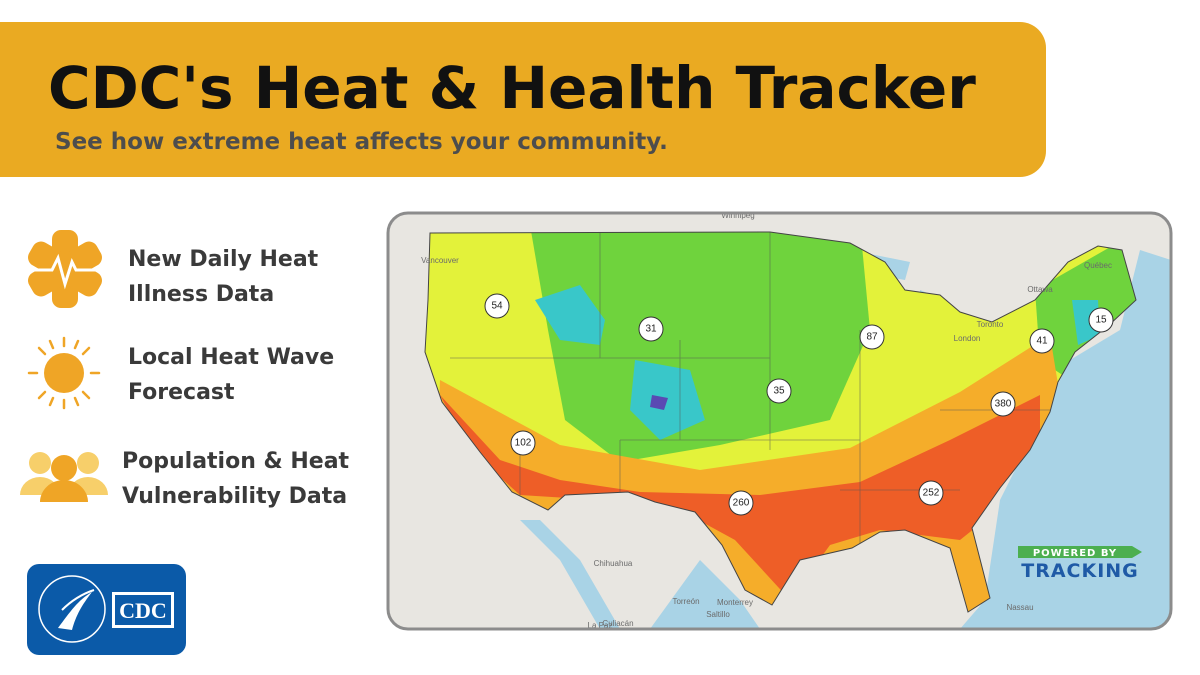 The width and height of the screenshot is (1200, 675). I want to click on powered-badge: POWERED BY TRACKING, so click(1080, 564).